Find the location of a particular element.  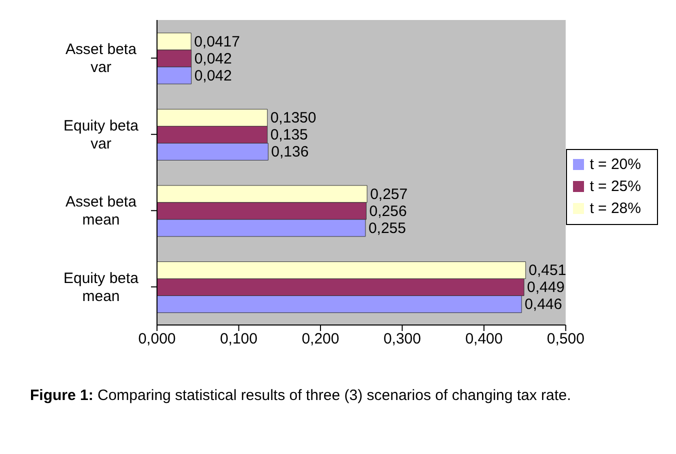

data-label: 0,451 is located at coordinates (547, 271).